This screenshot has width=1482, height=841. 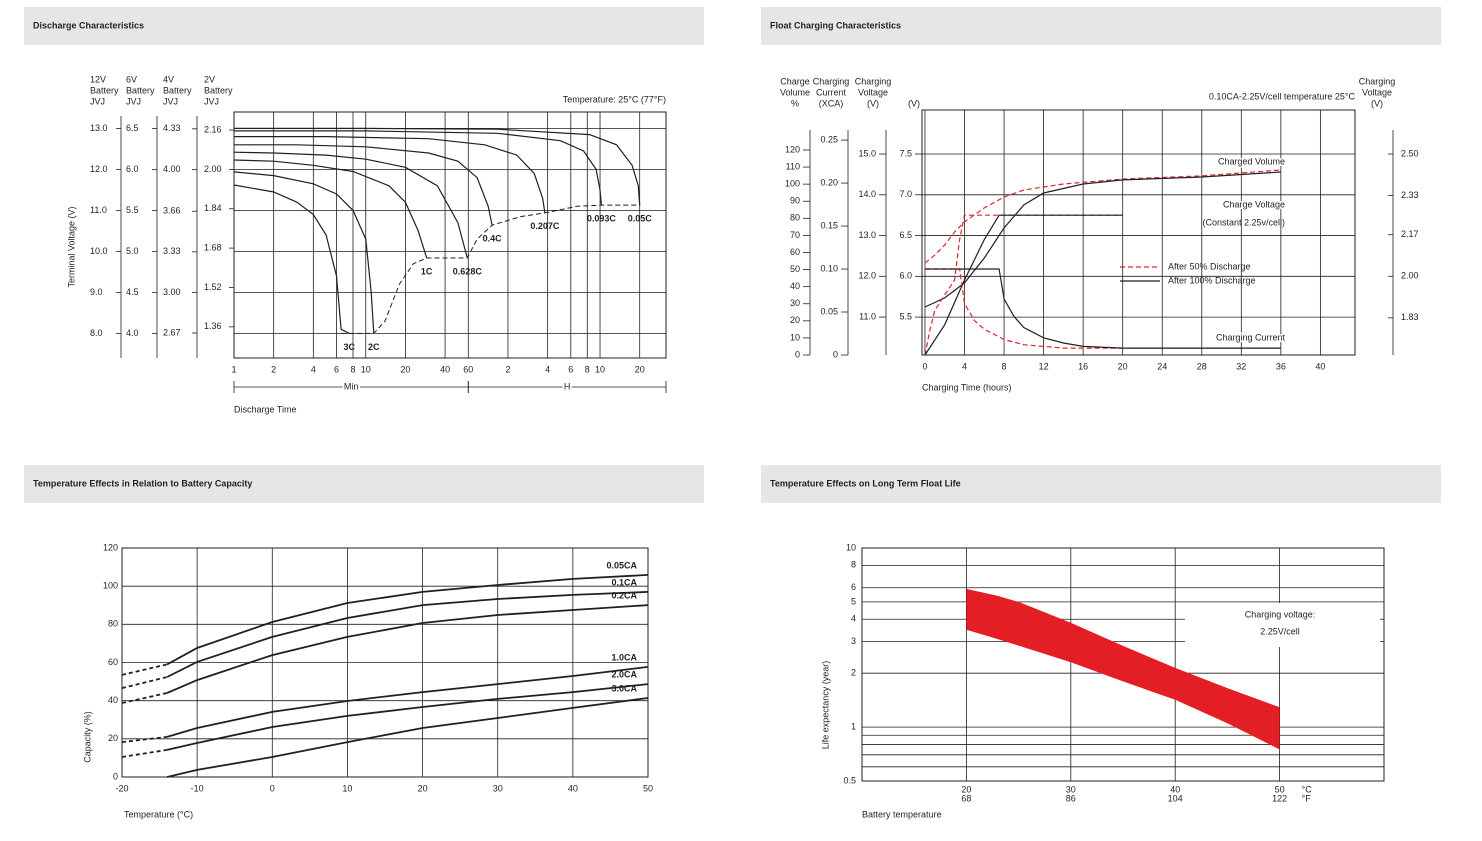 What do you see at coordinates (867, 194) in the screenshot?
I see `y-tick-label: 14.0` at bounding box center [867, 194].